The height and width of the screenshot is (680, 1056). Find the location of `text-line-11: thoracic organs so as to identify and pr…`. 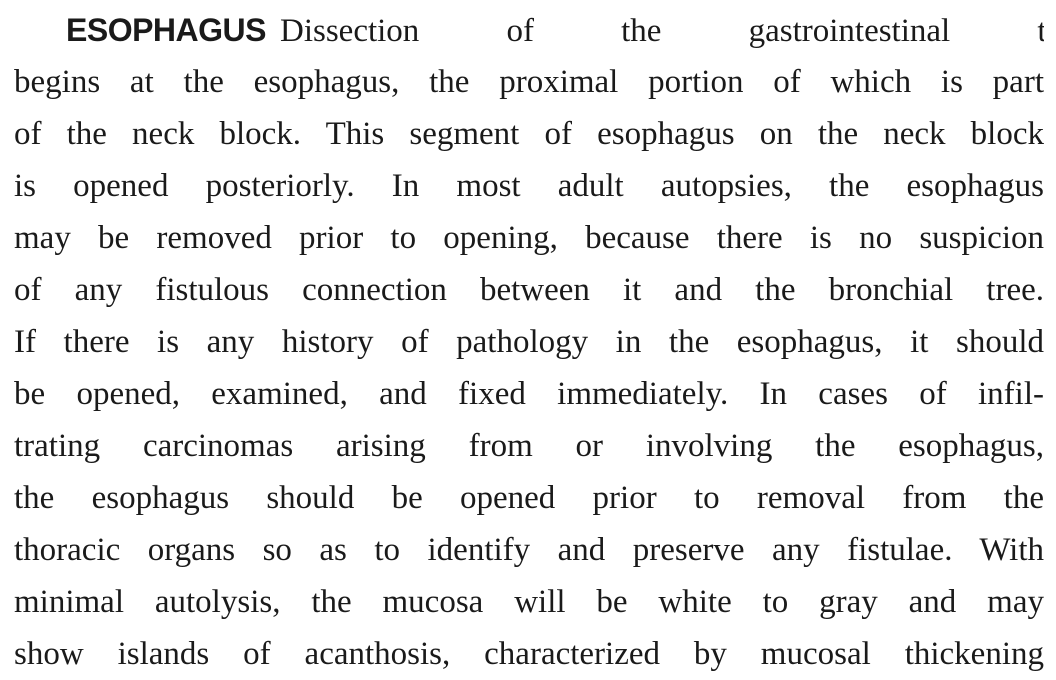

text-line-11: thoracic organs so as to identify and pr… is located at coordinates (529, 550).